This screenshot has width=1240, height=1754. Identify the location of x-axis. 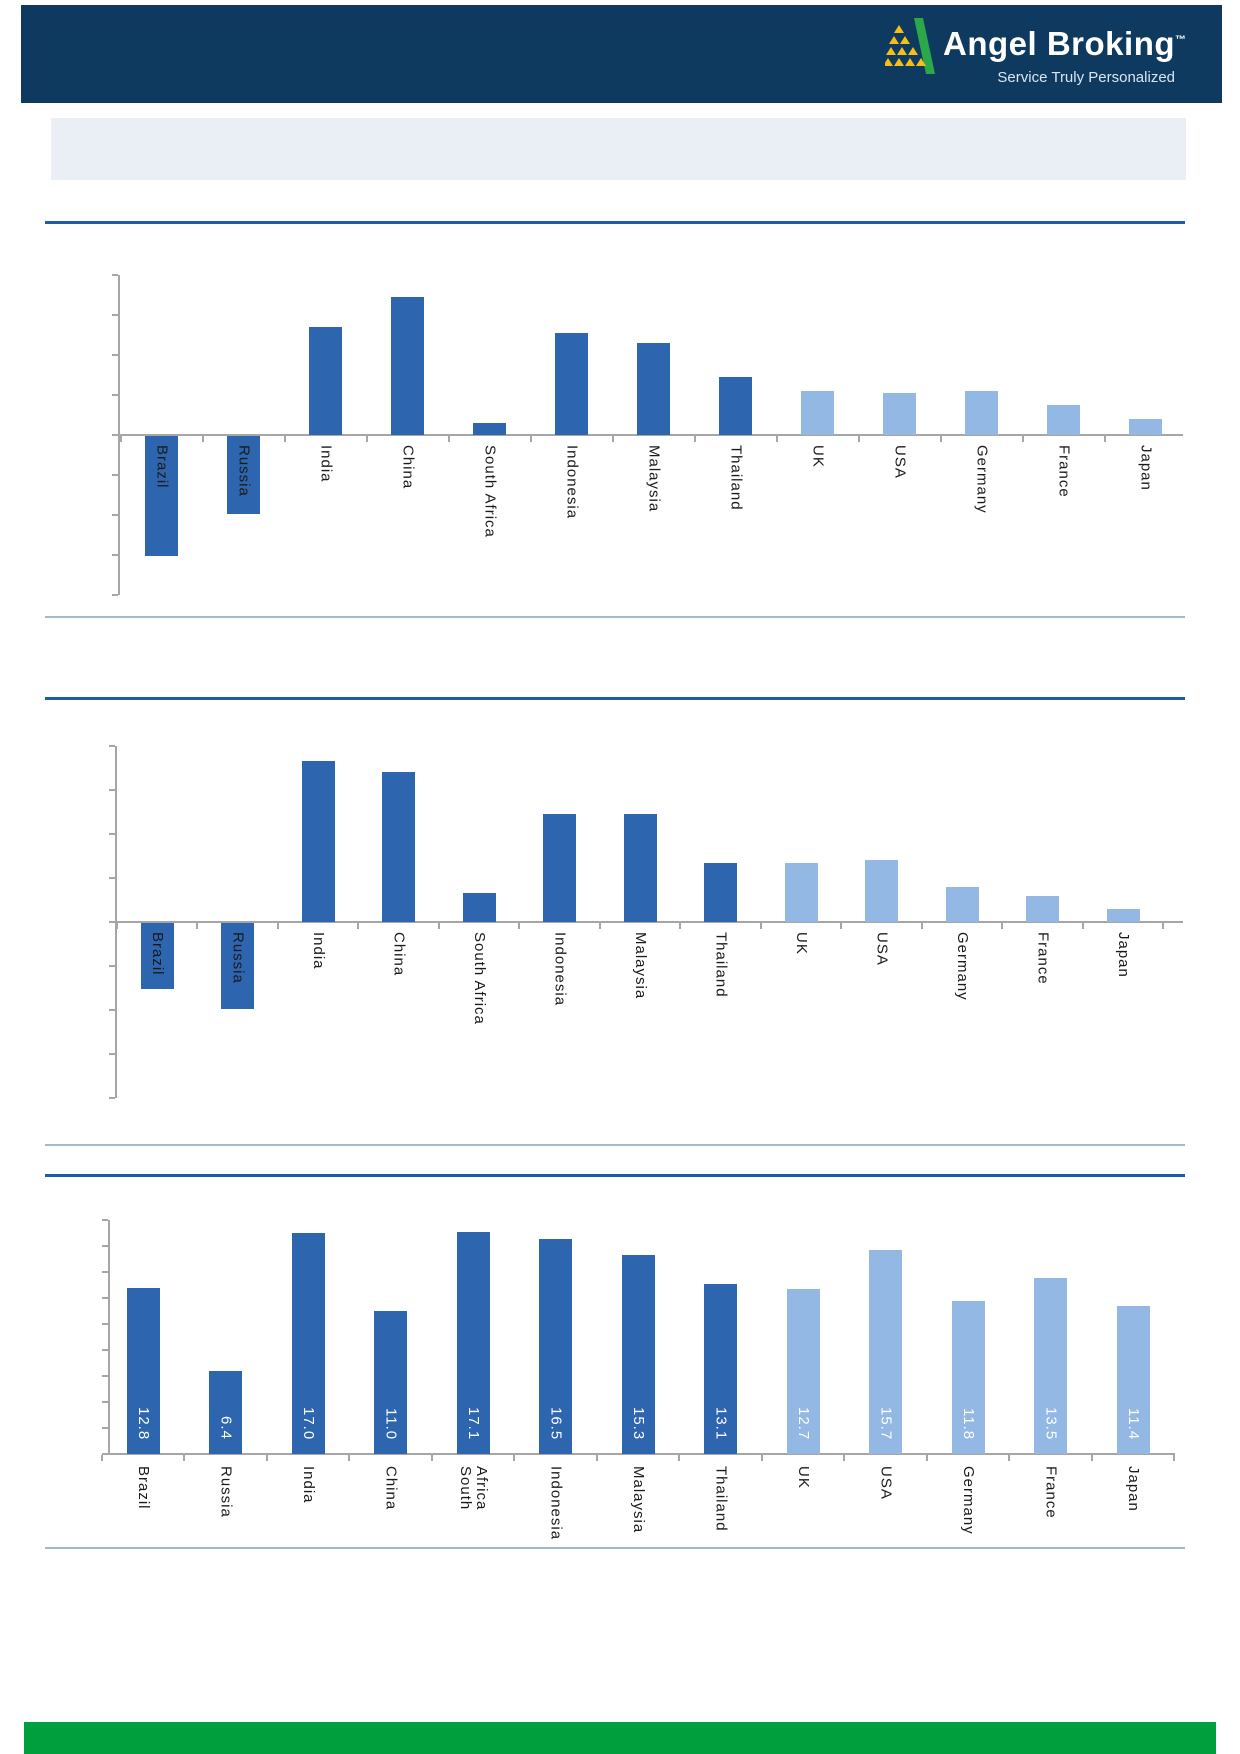
(649, 922).